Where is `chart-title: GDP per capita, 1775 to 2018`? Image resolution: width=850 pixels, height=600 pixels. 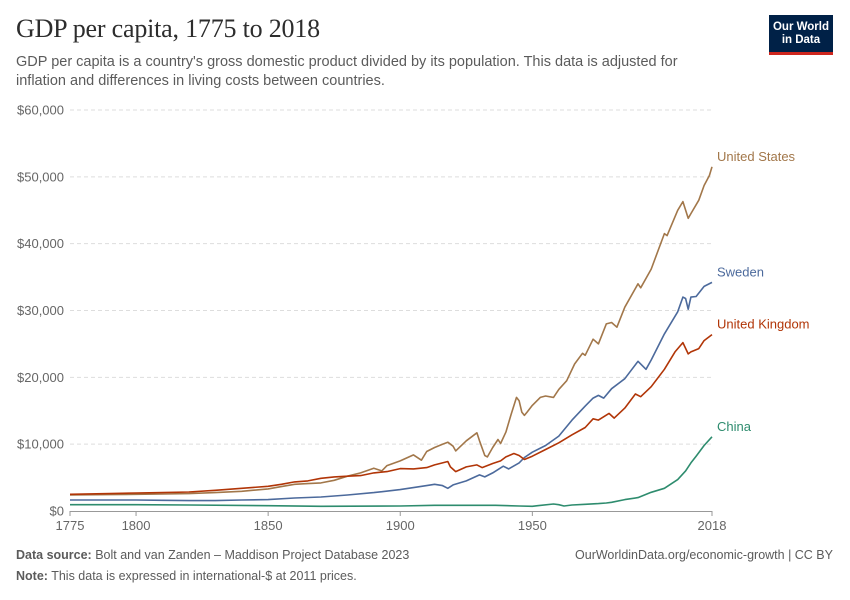 chart-title: GDP per capita, 1775 to 2018 is located at coordinates (168, 28).